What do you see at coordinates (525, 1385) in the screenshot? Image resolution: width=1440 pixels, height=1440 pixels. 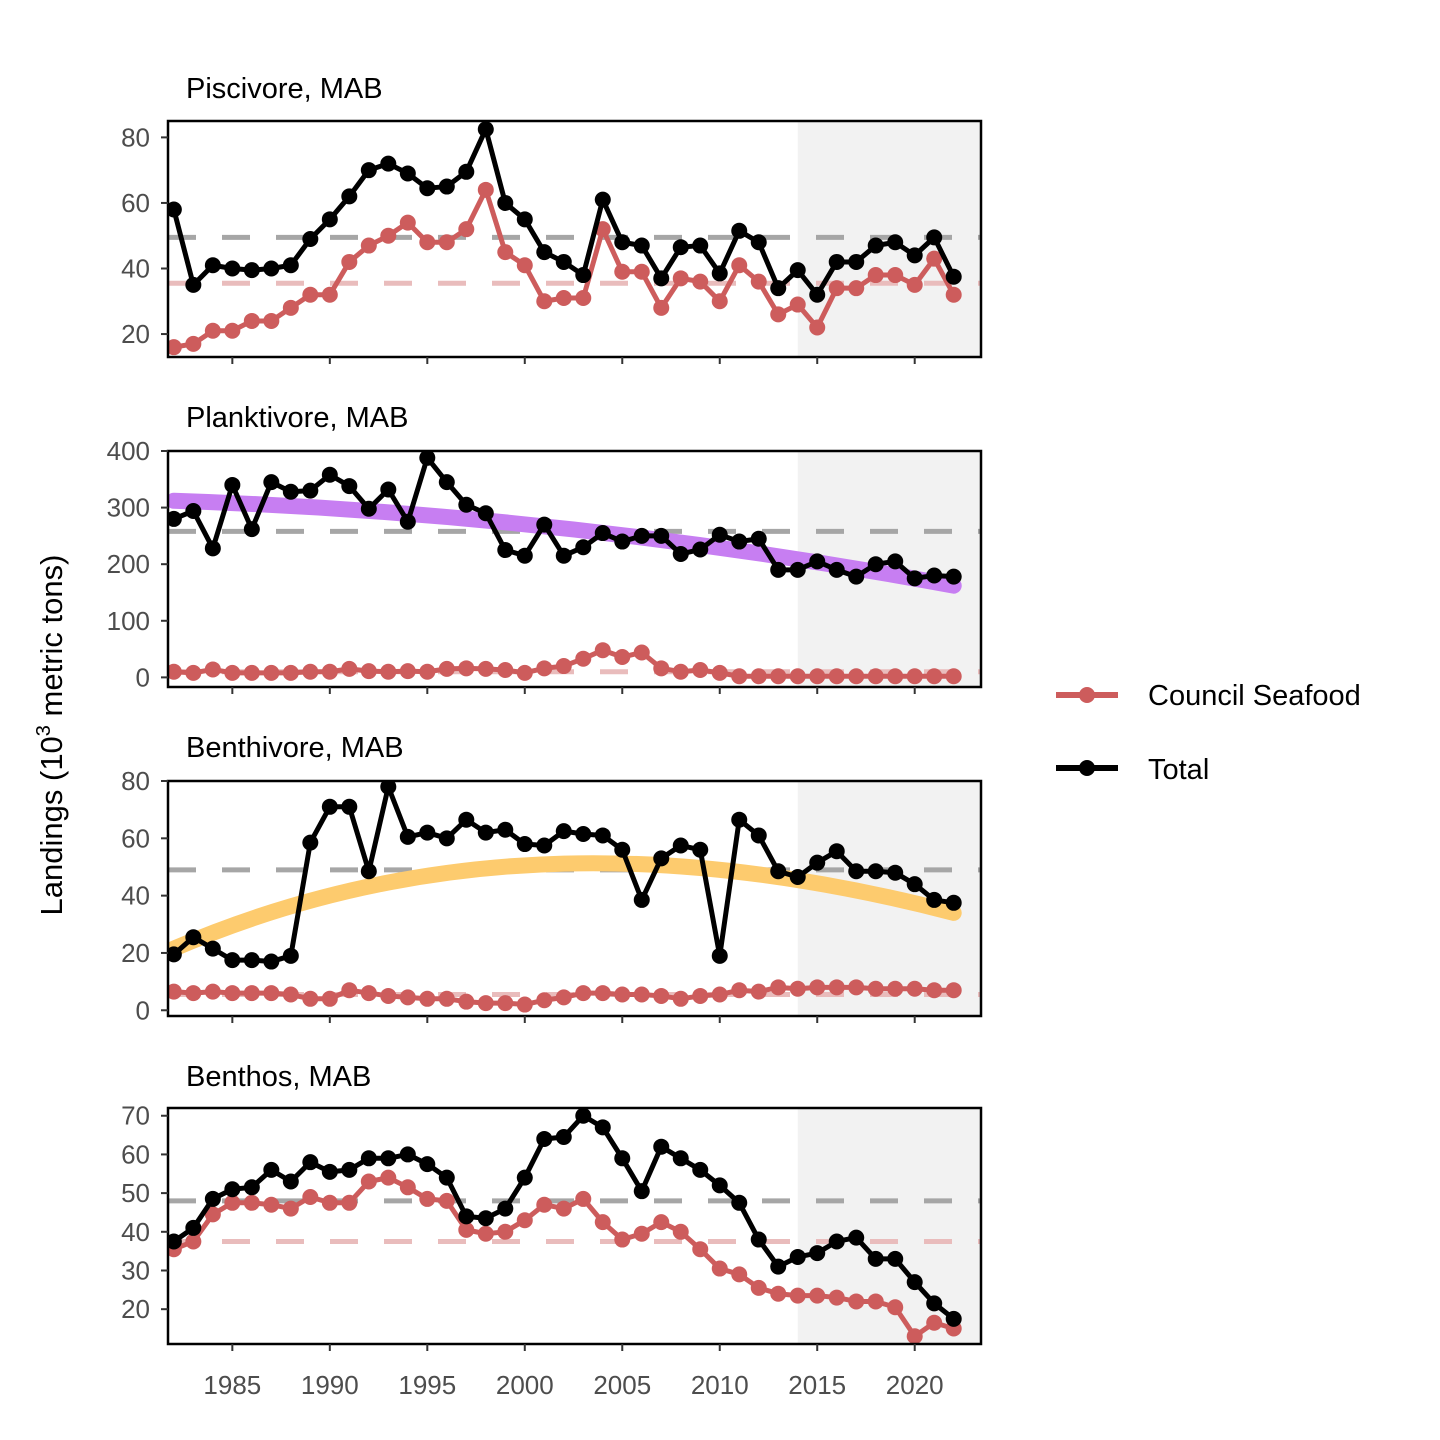 I see `x-tick-label: 2000` at bounding box center [525, 1385].